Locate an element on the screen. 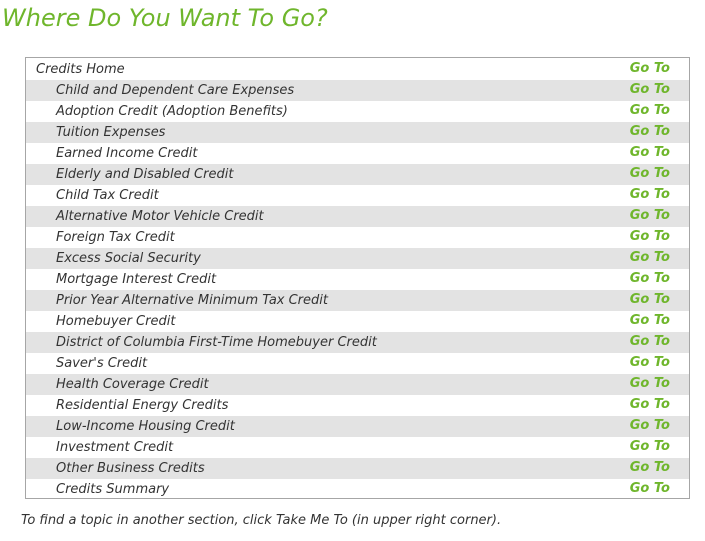 The image size is (705, 541). go-to-link-elderly-disabled-credit: Go To is located at coordinates (649, 173).